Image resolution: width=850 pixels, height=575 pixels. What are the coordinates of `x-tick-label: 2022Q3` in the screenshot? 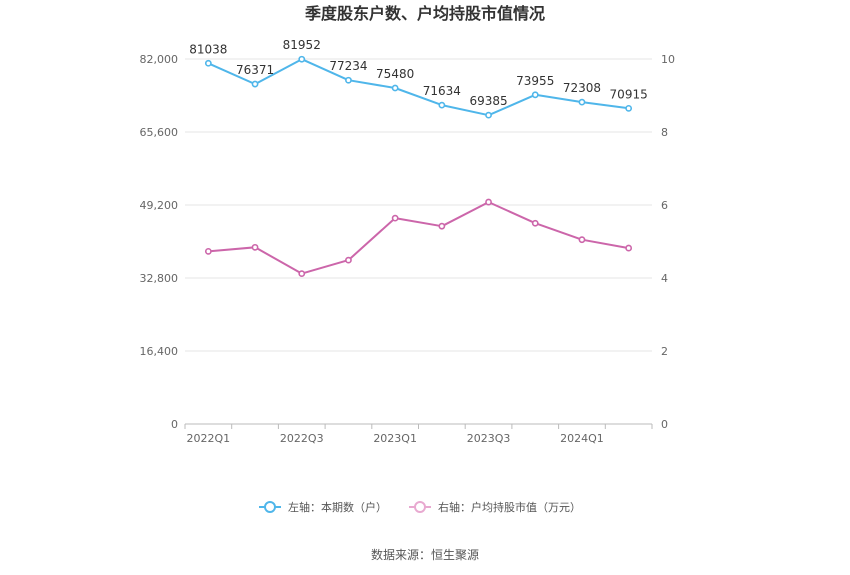 It's located at (302, 438).